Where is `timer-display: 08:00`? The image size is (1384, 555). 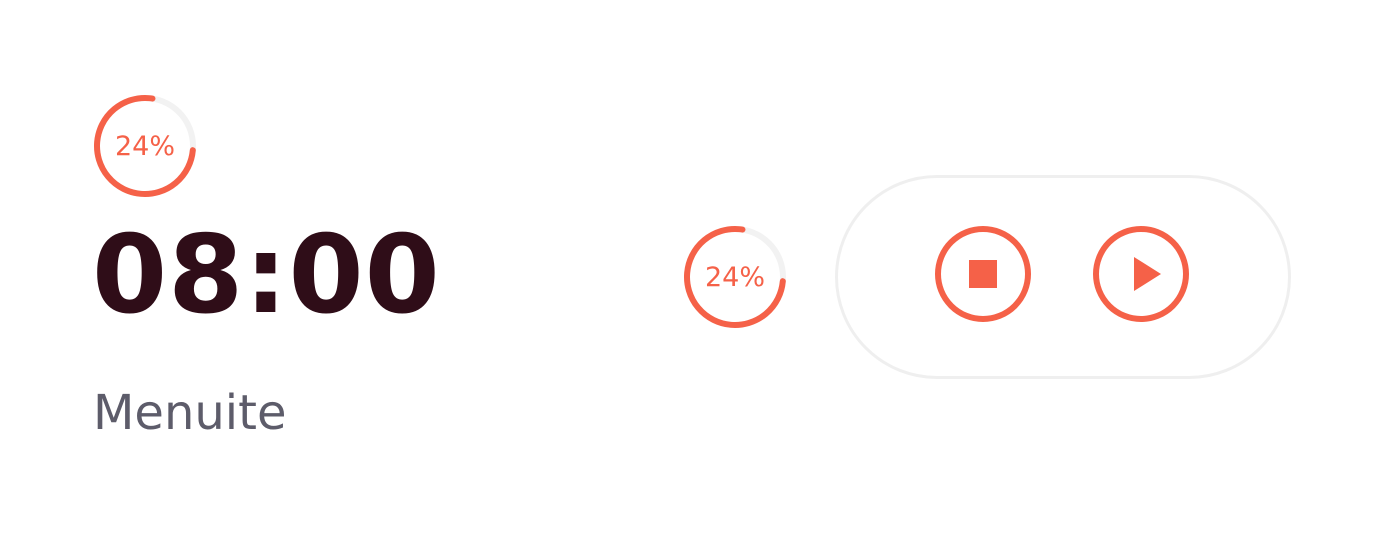 timer-display: 08:00 is located at coordinates (266, 275).